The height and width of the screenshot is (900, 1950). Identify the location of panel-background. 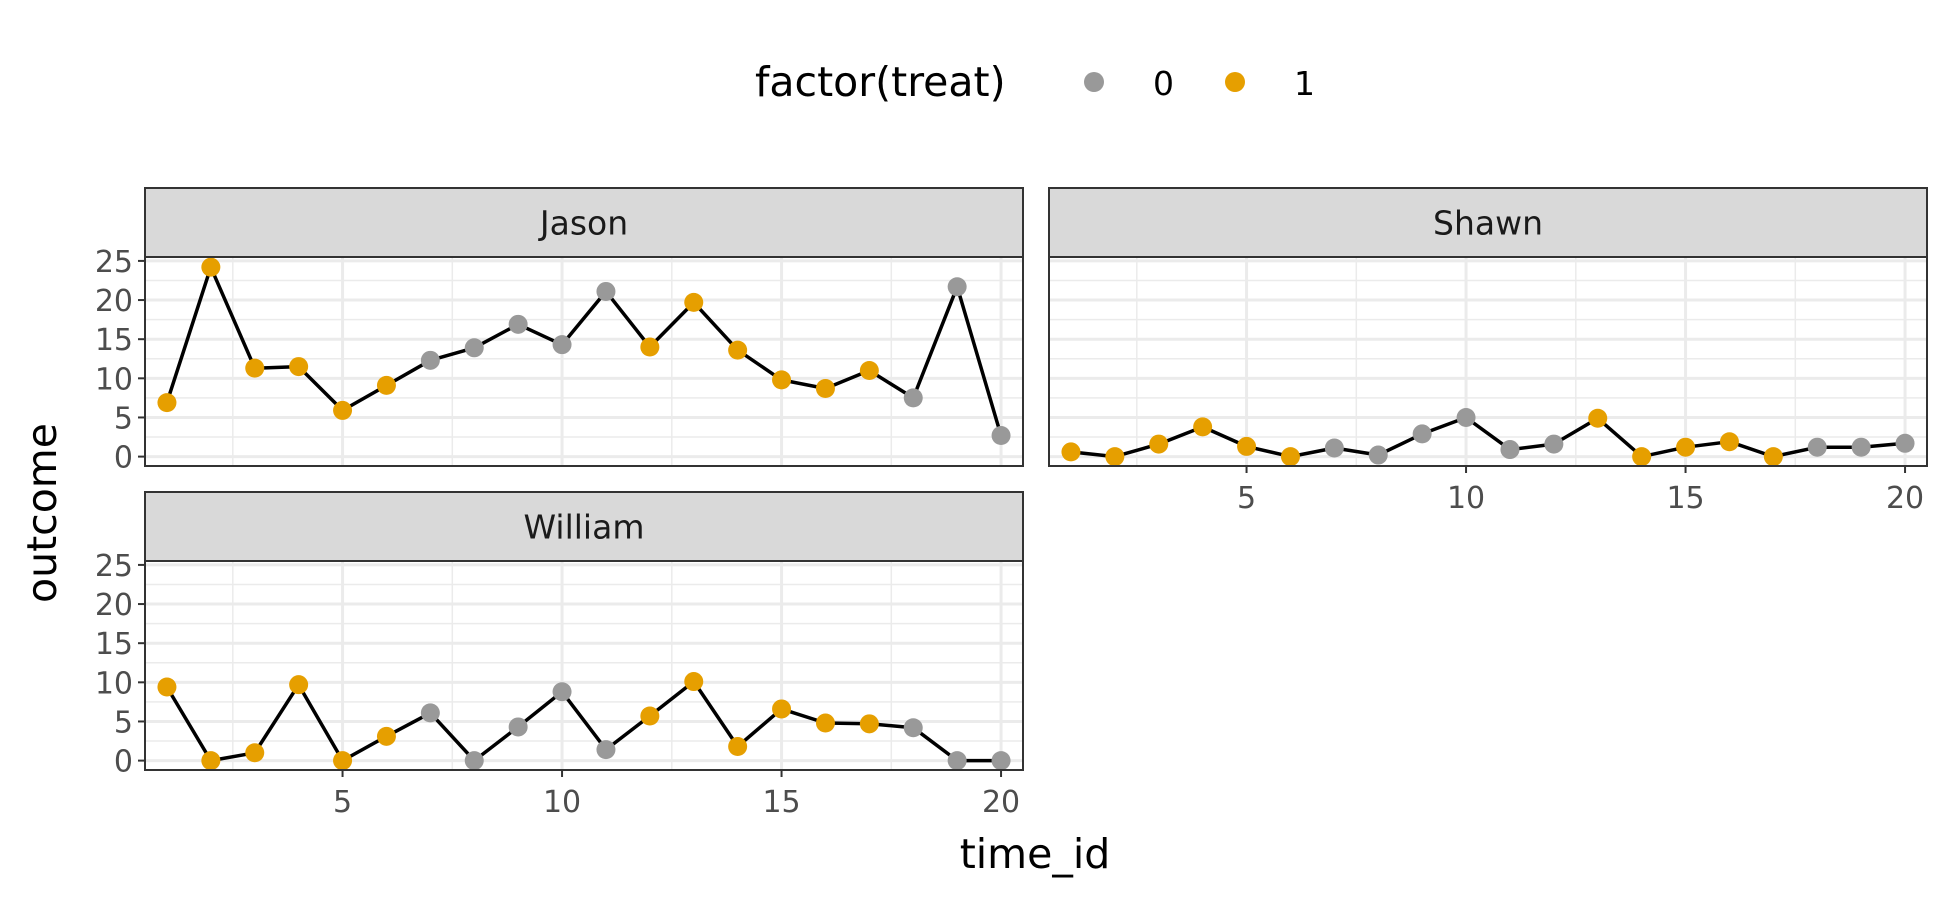
(584, 665).